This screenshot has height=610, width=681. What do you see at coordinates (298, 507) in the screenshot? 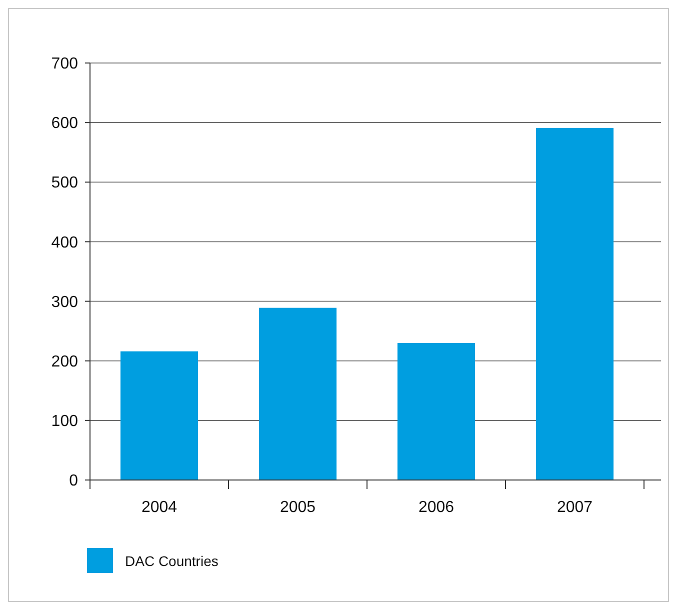
I see `x-tick-label: 2005` at bounding box center [298, 507].